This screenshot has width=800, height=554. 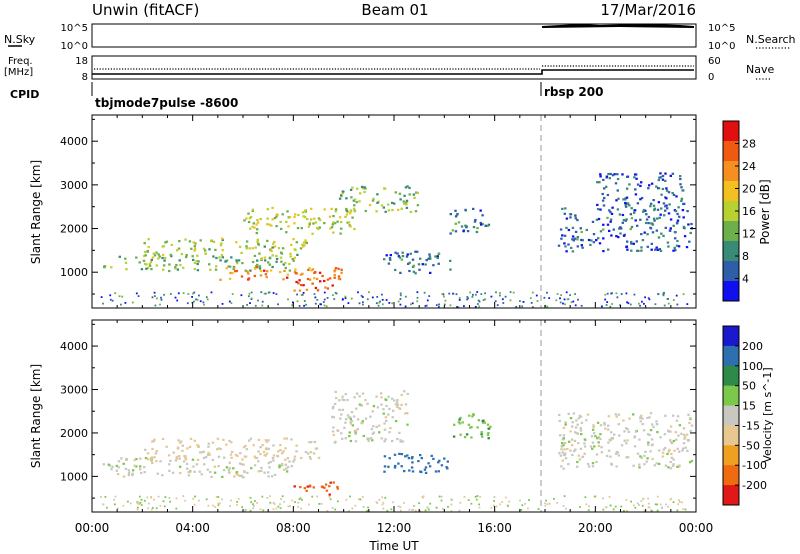 What do you see at coordinates (731, 251) in the screenshot?
I see `colorbar-swatch` at bounding box center [731, 251].